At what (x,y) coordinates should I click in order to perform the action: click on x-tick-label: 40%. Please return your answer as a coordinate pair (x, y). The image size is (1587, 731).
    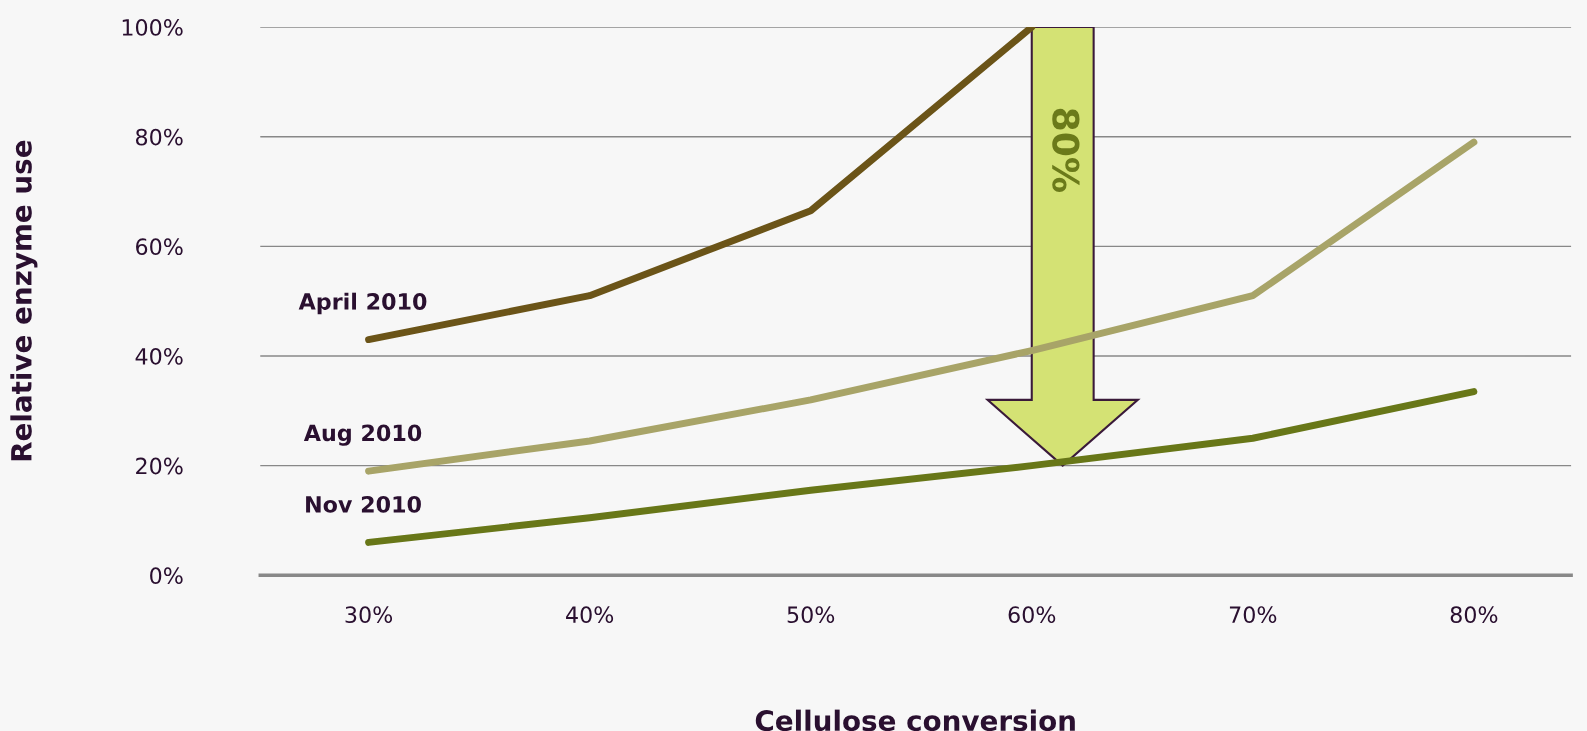
    Looking at the image, I should click on (590, 615).